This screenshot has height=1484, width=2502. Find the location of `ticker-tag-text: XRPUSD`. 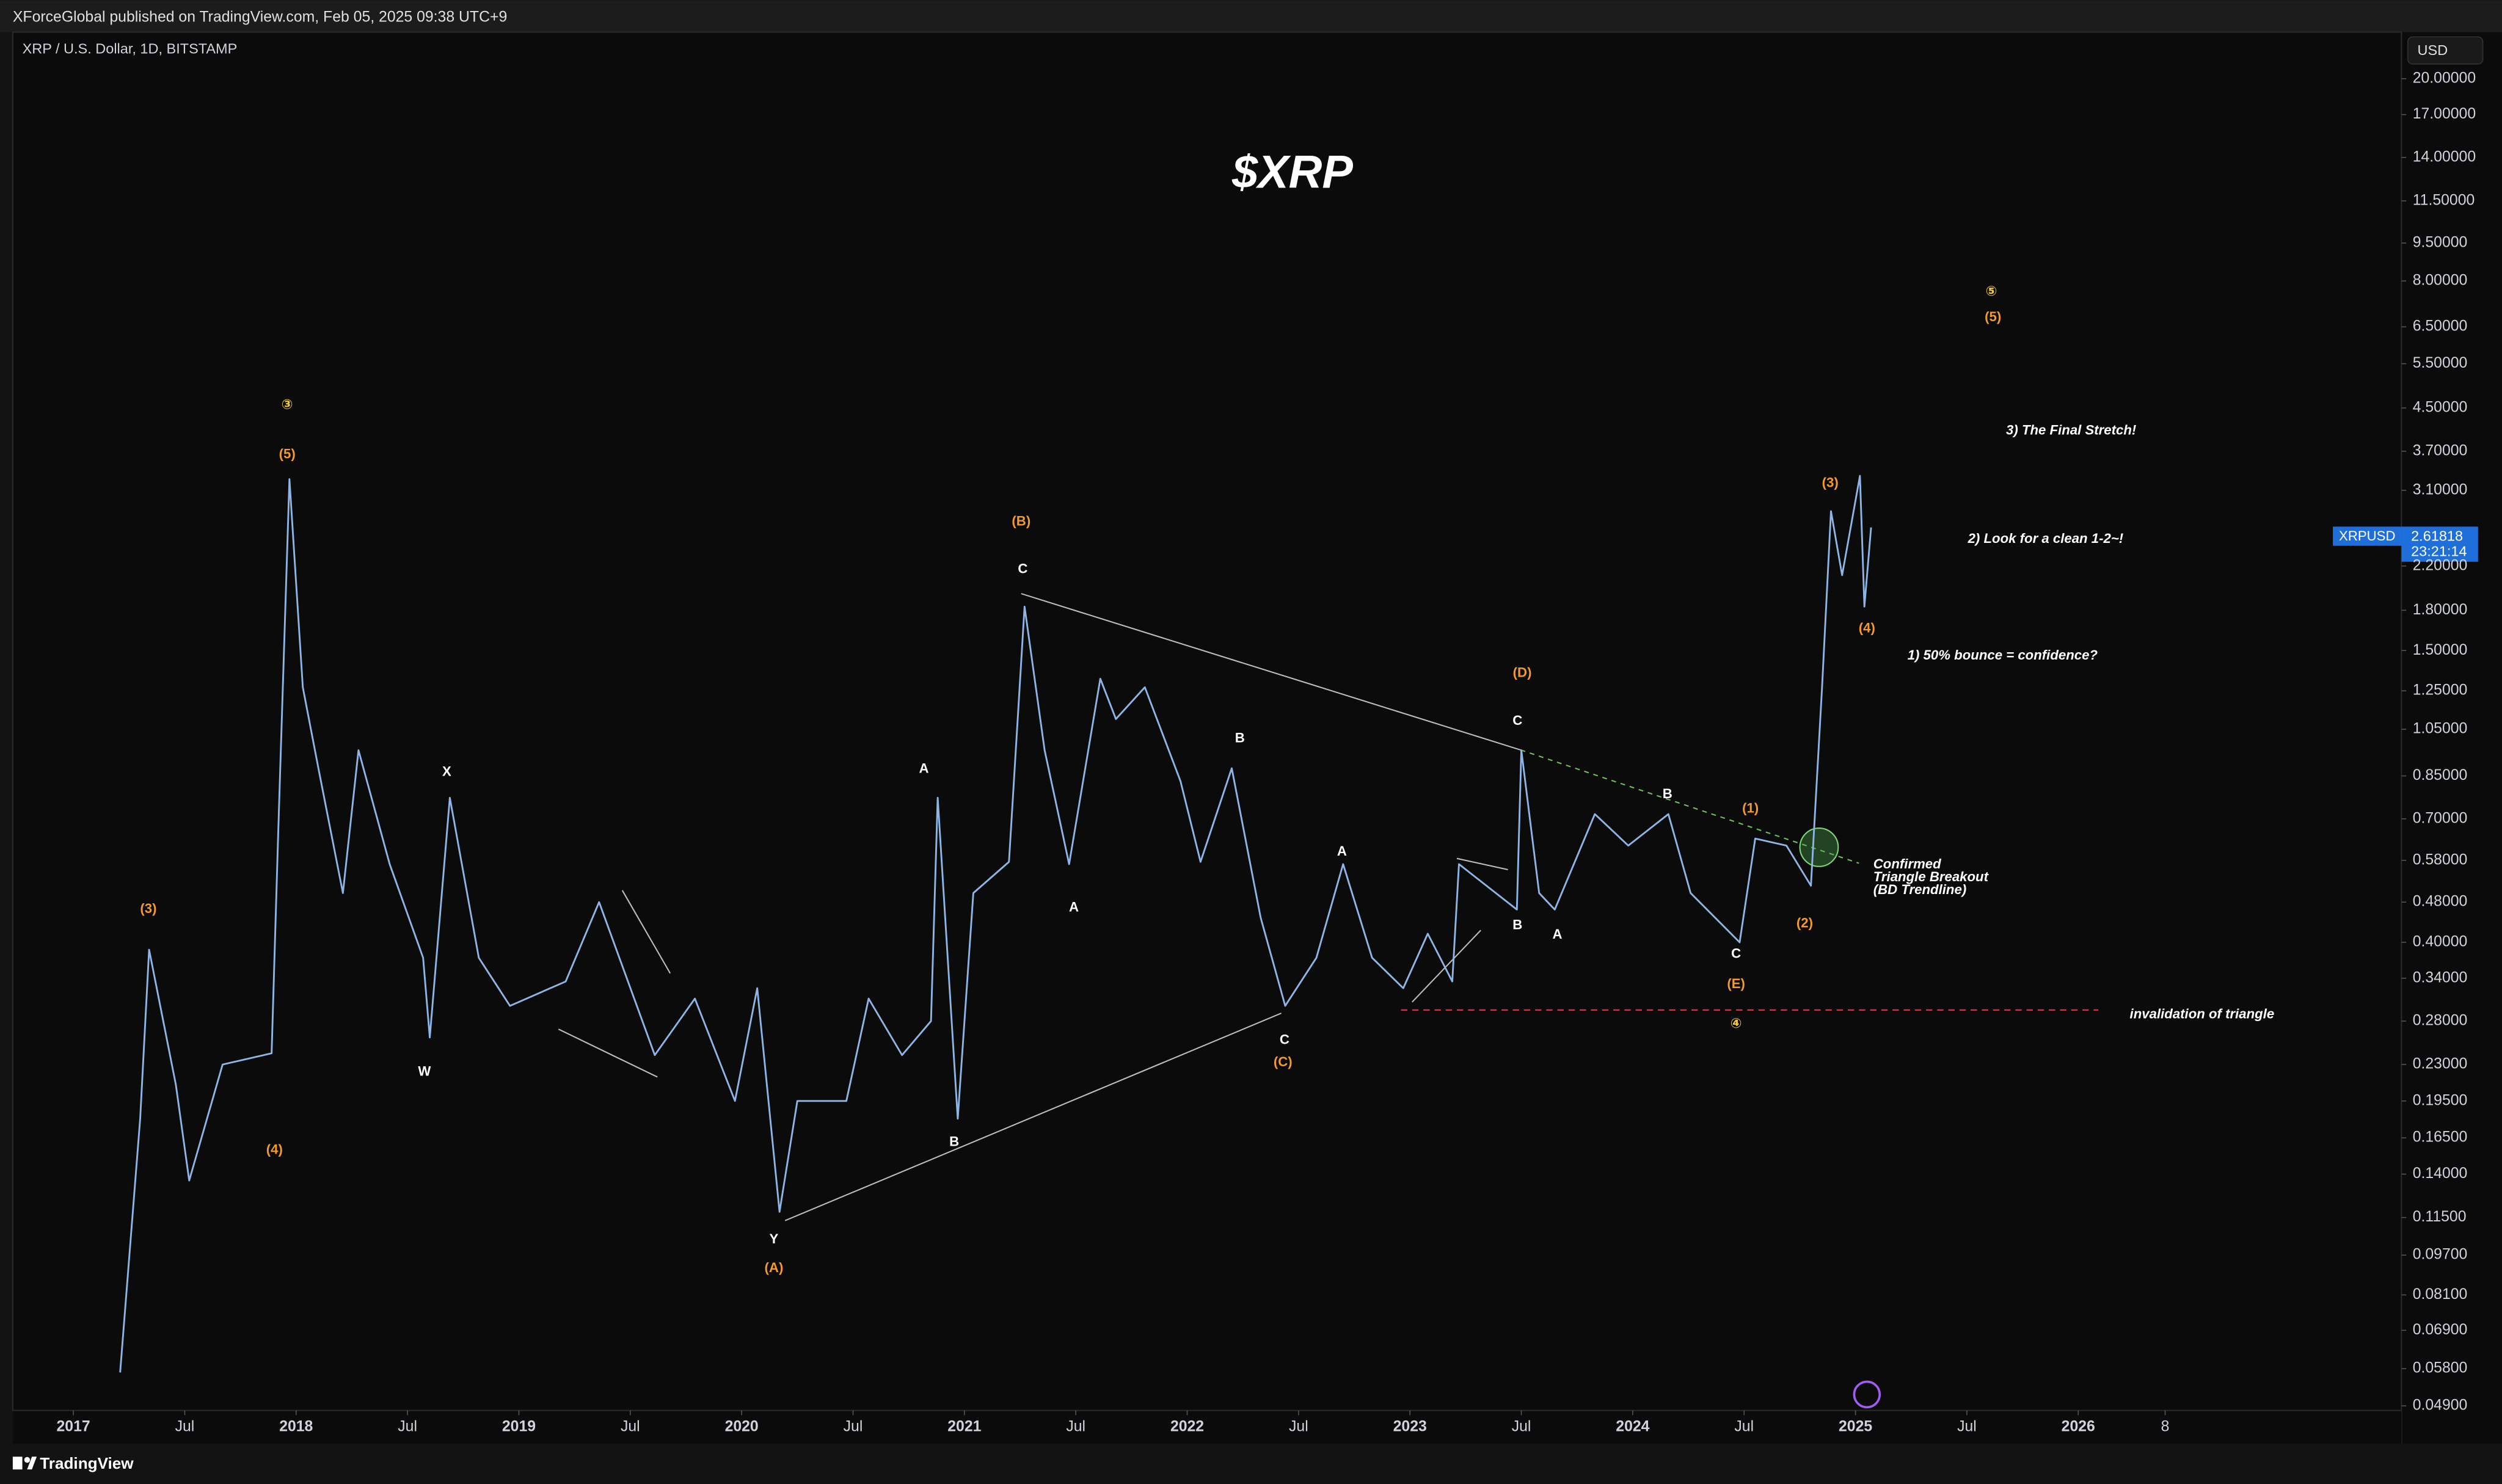

ticker-tag-text: XRPUSD is located at coordinates (2367, 536).